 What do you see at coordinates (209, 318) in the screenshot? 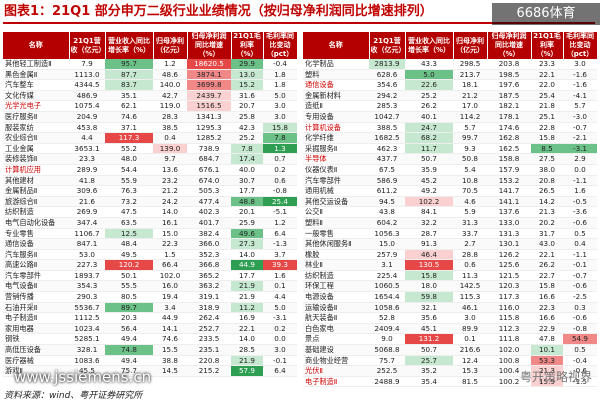
I see `table-cell: 262.4` at bounding box center [209, 318].